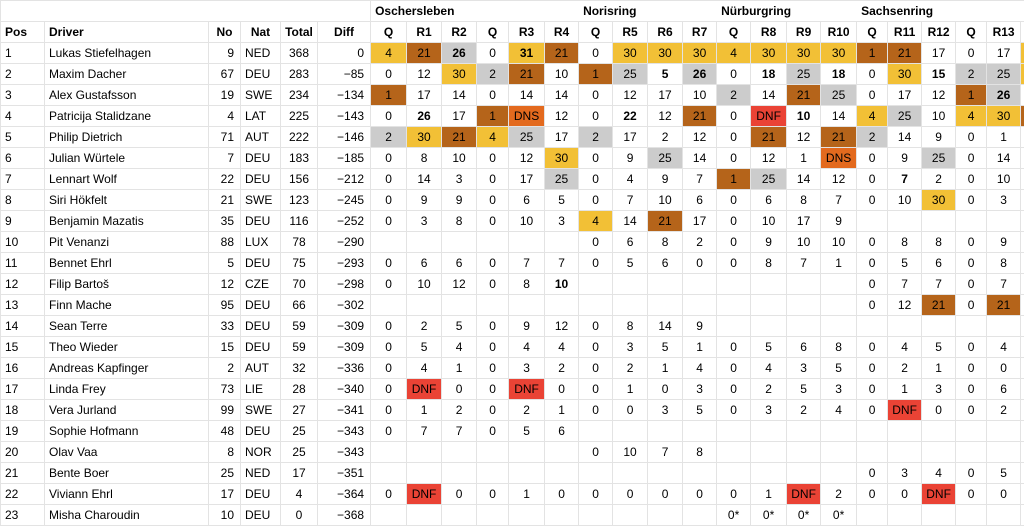 This screenshot has height=526, width=1024. I want to click on number-cell: 2, so click(224, 368).